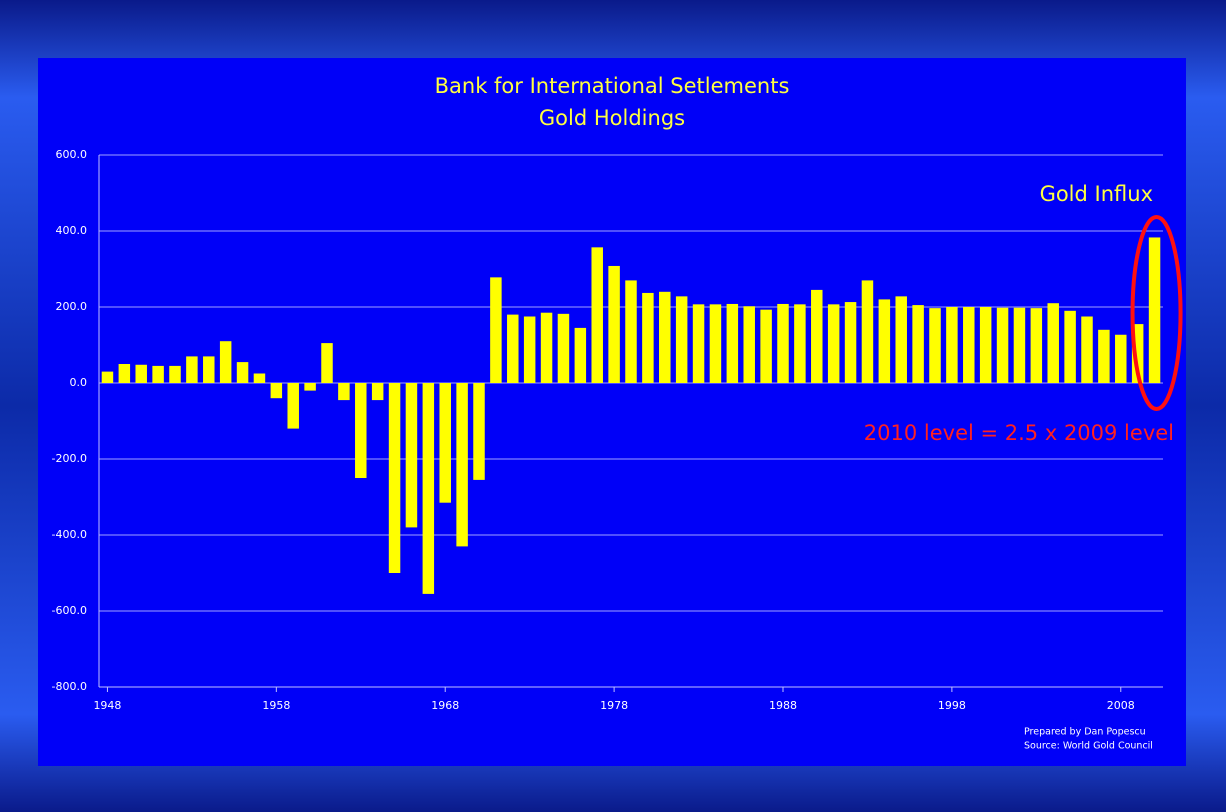  I want to click on y-tick-label: -600.0, so click(69, 610).